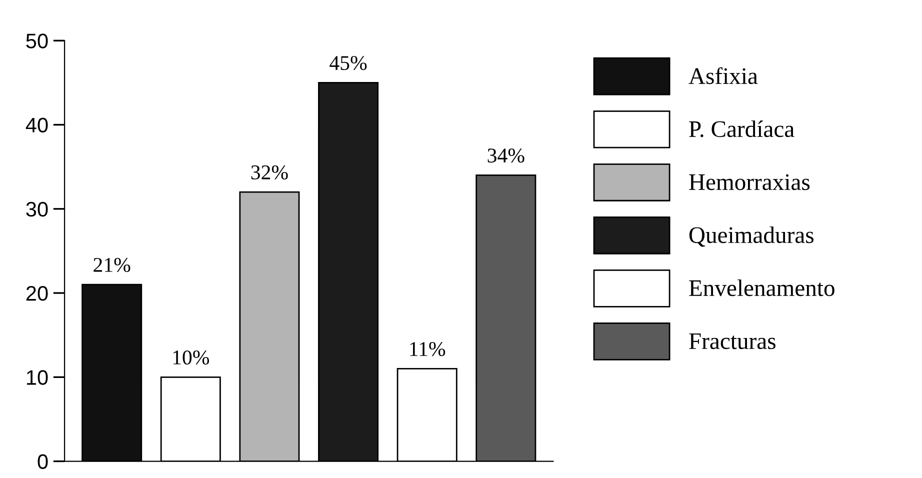 This screenshot has width=922, height=478. Describe the element at coordinates (37, 377) in the screenshot. I see `y-tick-label: 10` at that location.